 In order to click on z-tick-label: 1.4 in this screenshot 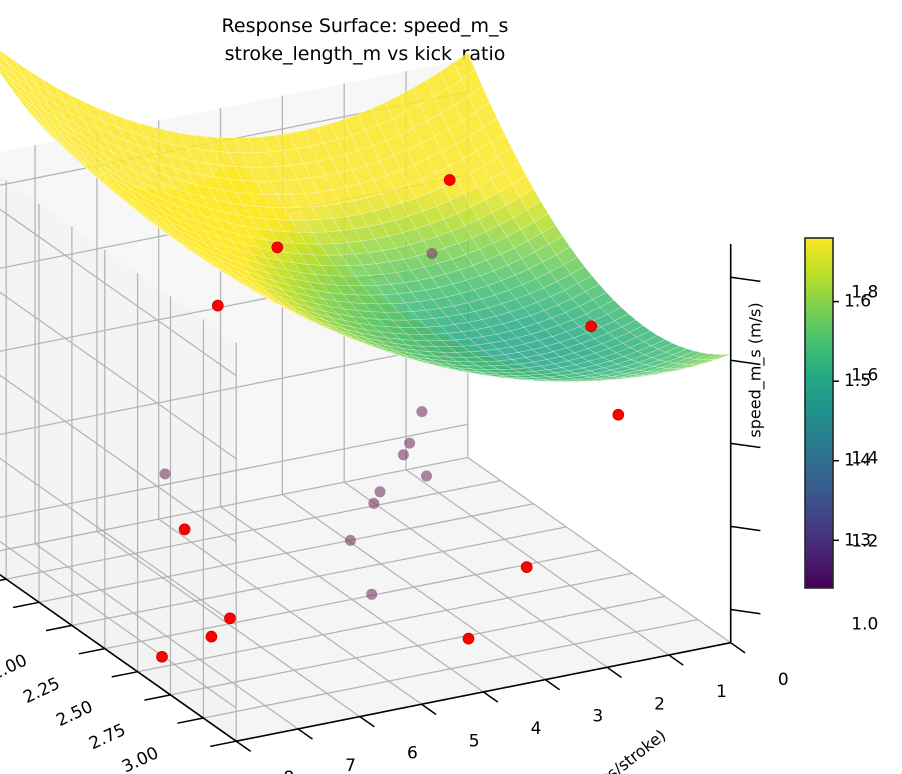, I will do `click(864, 459)`.